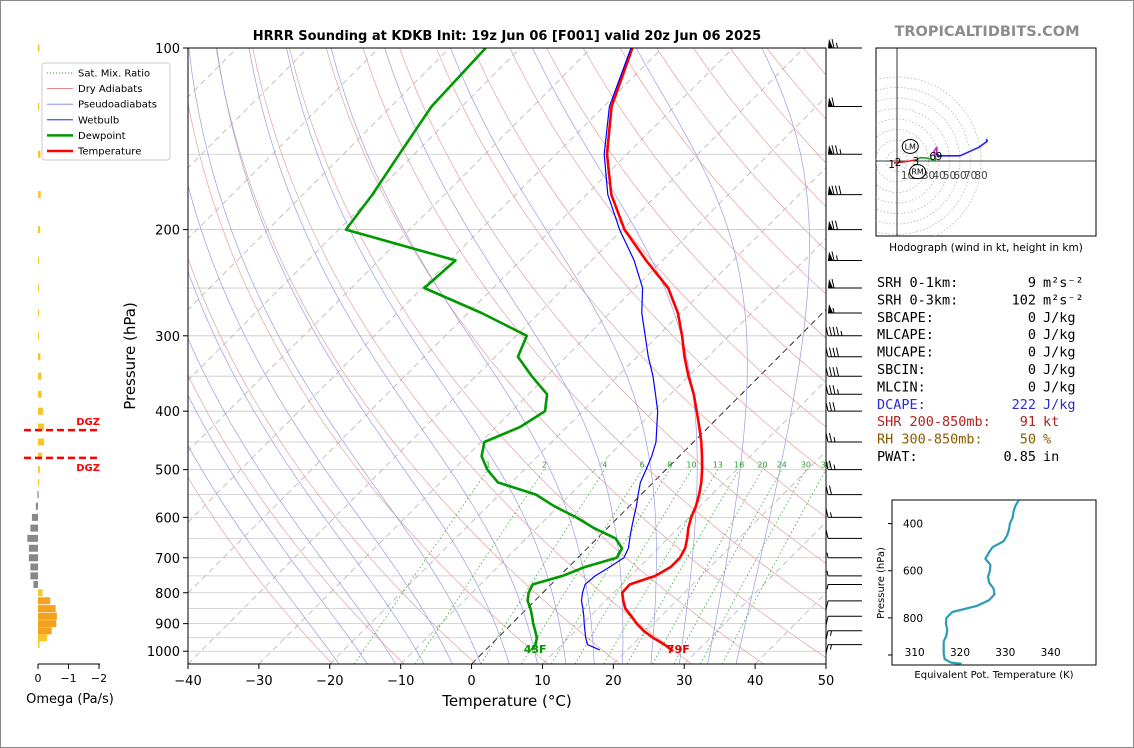 This screenshot has height=748, width=1134. I want to click on theta-e-y-label: Pressure (hPa), so click(881, 583).